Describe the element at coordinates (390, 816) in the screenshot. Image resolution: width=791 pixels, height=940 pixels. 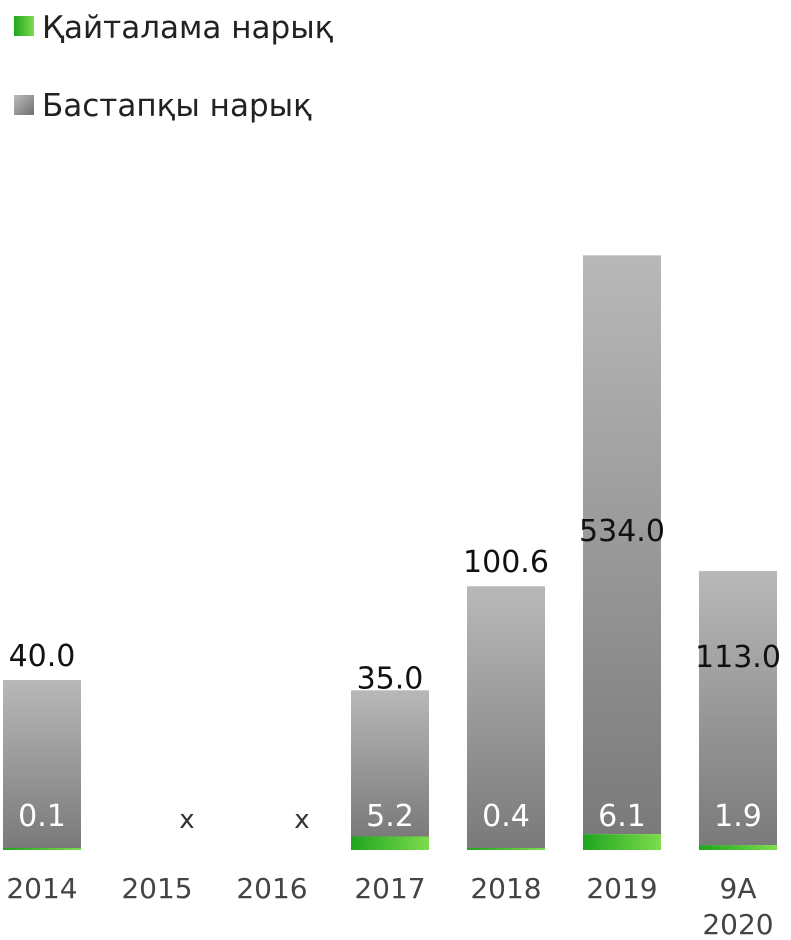
I see `data-label-secondary-2017: 5.2` at that location.